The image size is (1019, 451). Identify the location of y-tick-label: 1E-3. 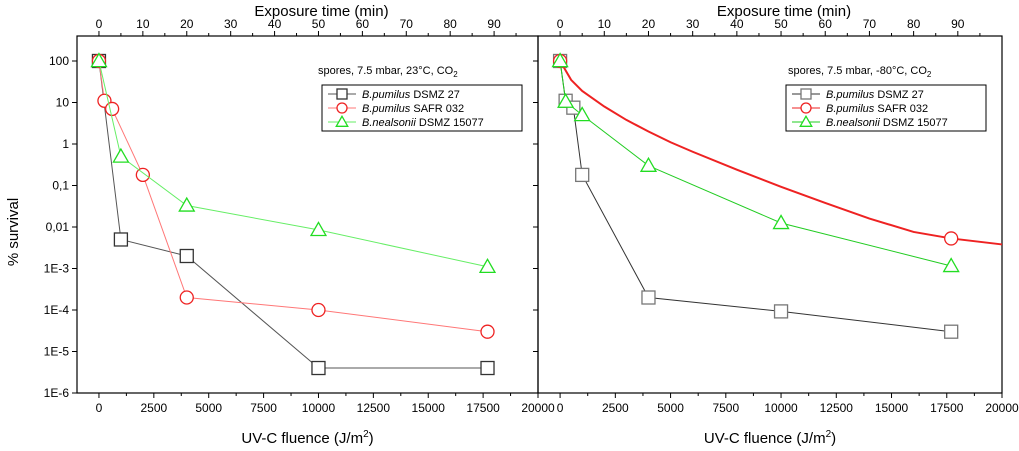
(57, 268).